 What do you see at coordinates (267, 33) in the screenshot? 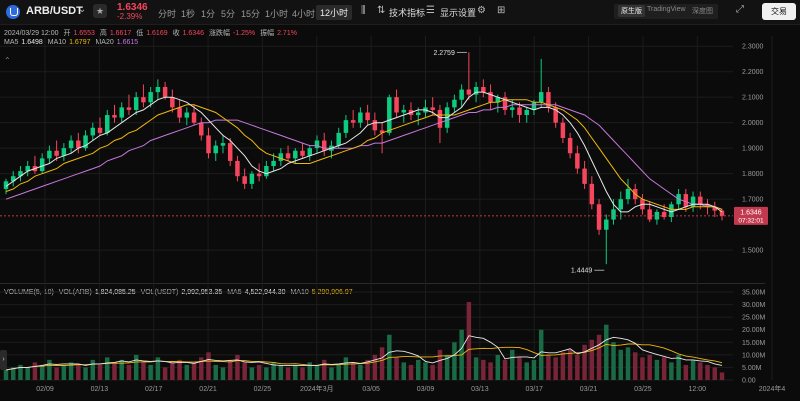
I see `amp-label: 振幅` at bounding box center [267, 33].